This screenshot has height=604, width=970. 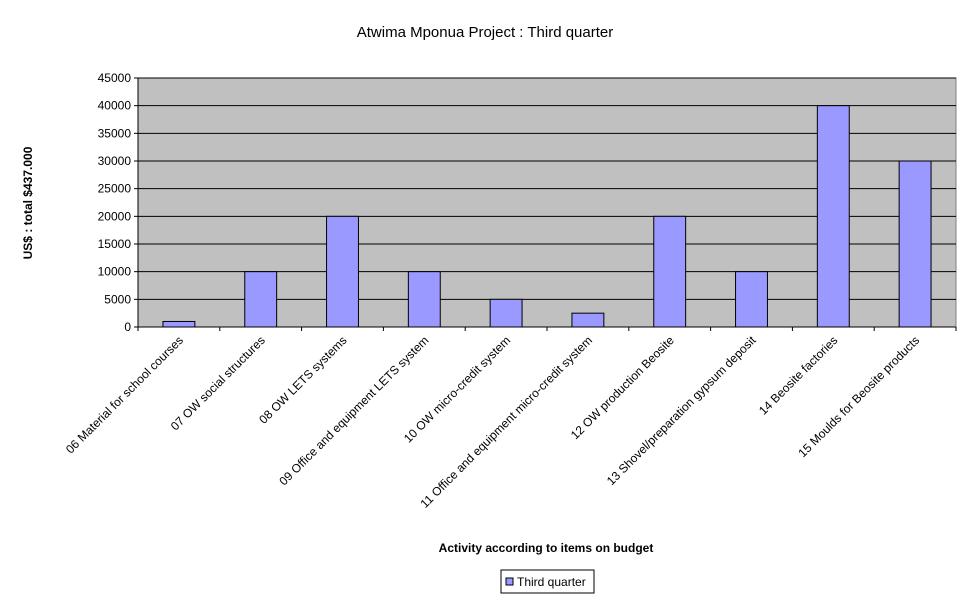 What do you see at coordinates (546, 548) in the screenshot?
I see `x-axis-title: Activity according to items on budget` at bounding box center [546, 548].